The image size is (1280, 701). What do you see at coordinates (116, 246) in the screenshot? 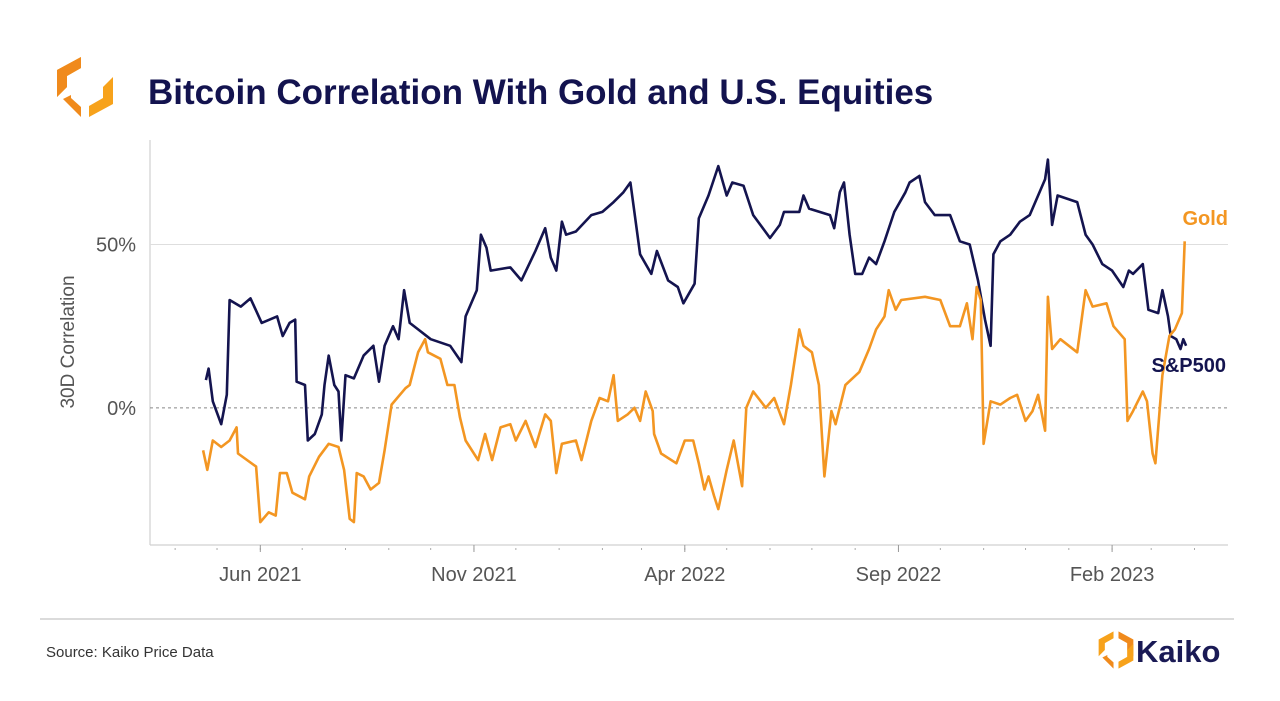
I see `y-tick-label: 50%` at bounding box center [116, 246].